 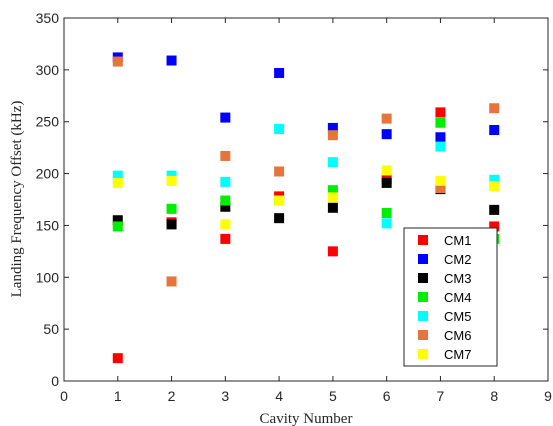 What do you see at coordinates (457, 297) in the screenshot?
I see `legend-label-cm4: CM4` at bounding box center [457, 297].